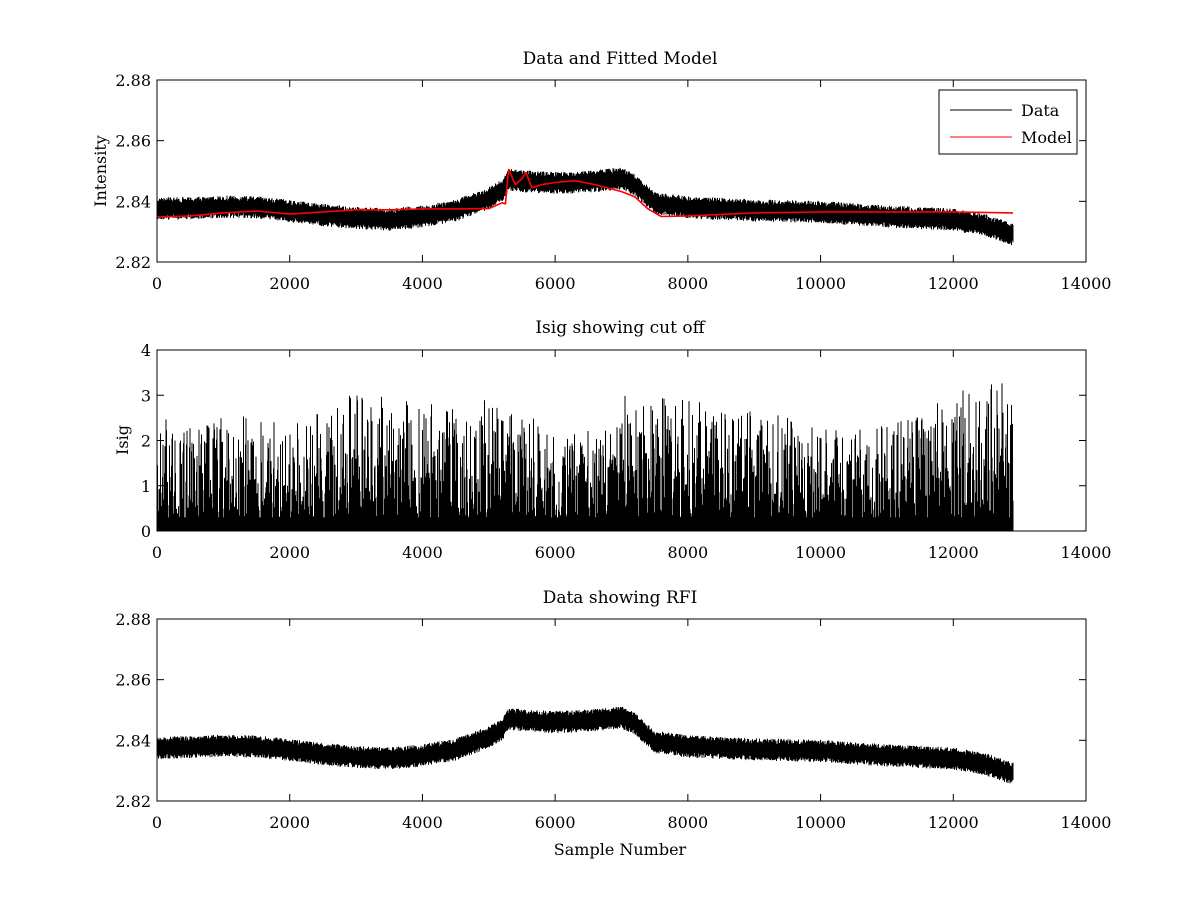 Image resolution: width=1200 pixels, height=900 pixels. I want to click on chart-title: Isig showing cut off, so click(620, 328).